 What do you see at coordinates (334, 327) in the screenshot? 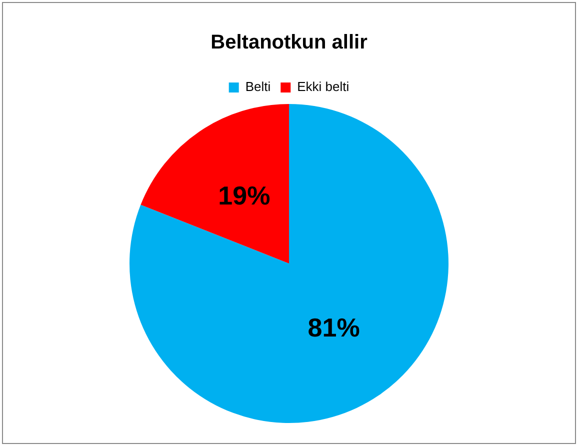
I see `data-label: 81%` at bounding box center [334, 327].